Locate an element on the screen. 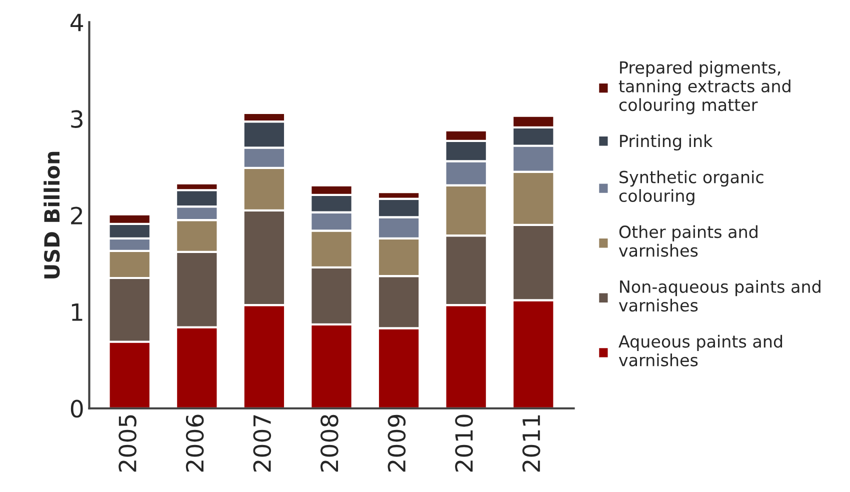 The width and height of the screenshot is (850, 492). legend-label: Non-aqueous paints and varnishes is located at coordinates (719, 296).